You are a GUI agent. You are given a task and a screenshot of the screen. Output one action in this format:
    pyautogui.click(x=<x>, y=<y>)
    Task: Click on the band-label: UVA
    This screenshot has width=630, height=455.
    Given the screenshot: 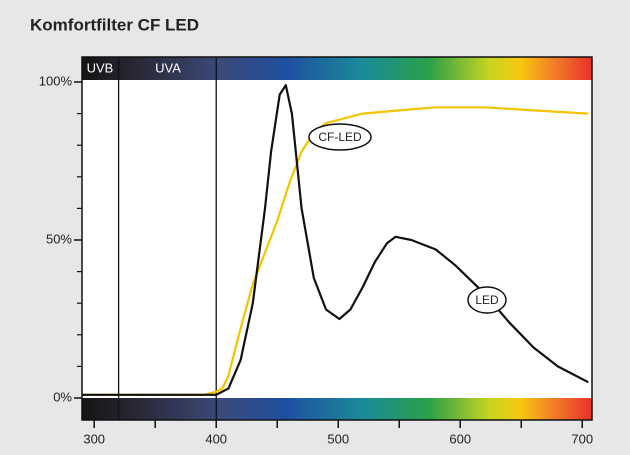 What is the action you would take?
    pyautogui.click(x=168, y=67)
    